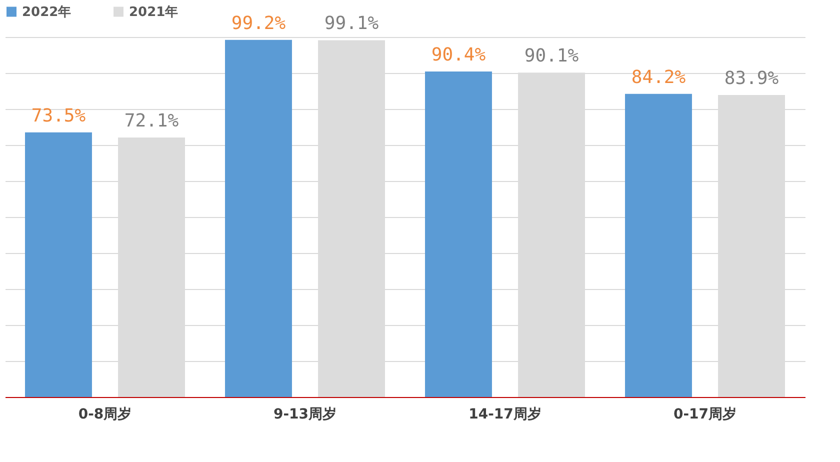 The height and width of the screenshot is (462, 840). I want to click on x-tick-label: 14-17周岁, so click(505, 414).